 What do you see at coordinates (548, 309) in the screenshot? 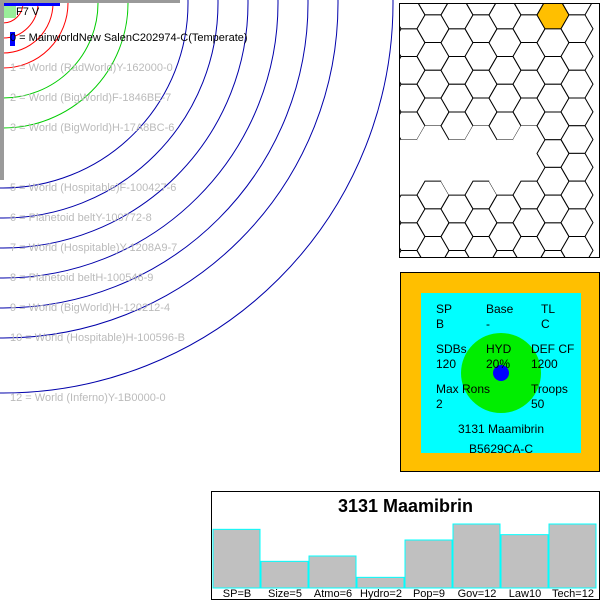
I see `tl-label: TL` at bounding box center [548, 309].